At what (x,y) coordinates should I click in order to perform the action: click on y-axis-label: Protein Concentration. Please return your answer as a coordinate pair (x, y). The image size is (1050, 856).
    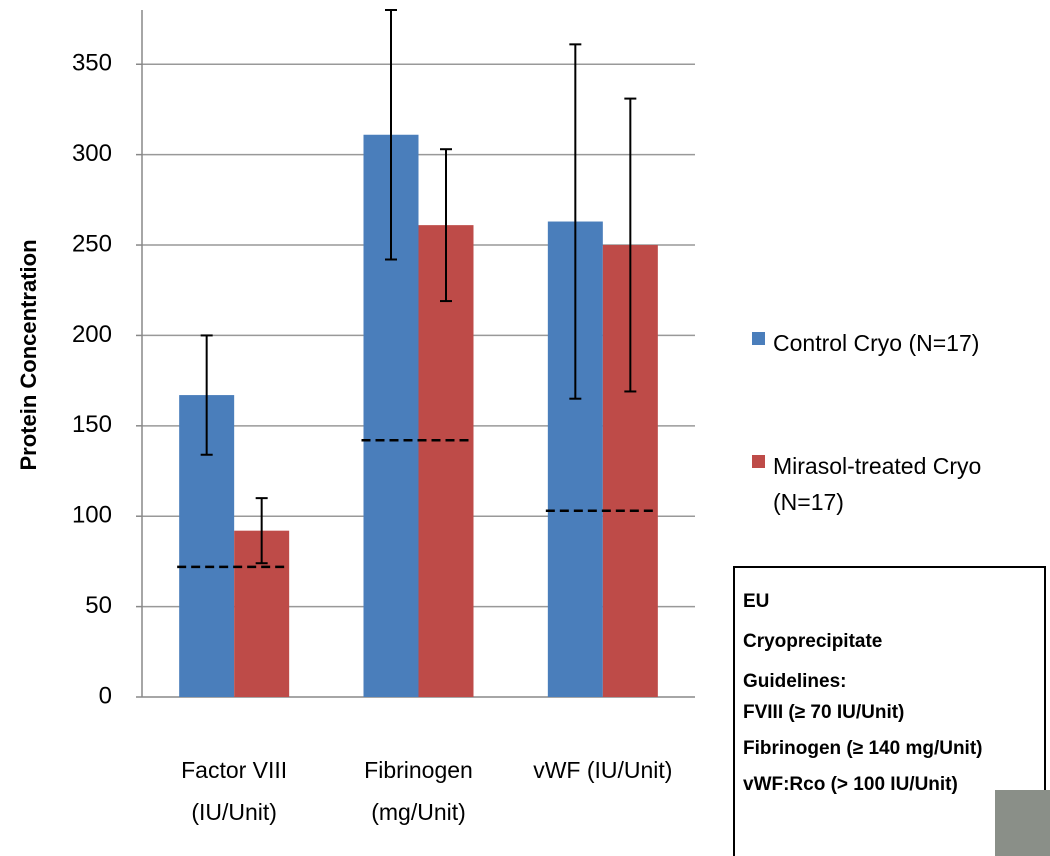
    Looking at the image, I should click on (28, 354).